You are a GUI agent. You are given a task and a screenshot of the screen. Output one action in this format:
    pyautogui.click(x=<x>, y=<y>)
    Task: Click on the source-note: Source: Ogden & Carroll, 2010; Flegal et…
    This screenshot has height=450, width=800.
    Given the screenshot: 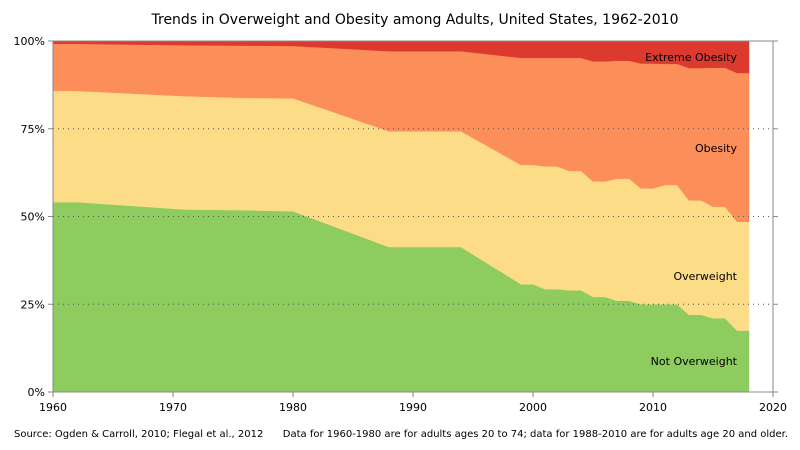 What is the action you would take?
    pyautogui.click(x=138, y=434)
    